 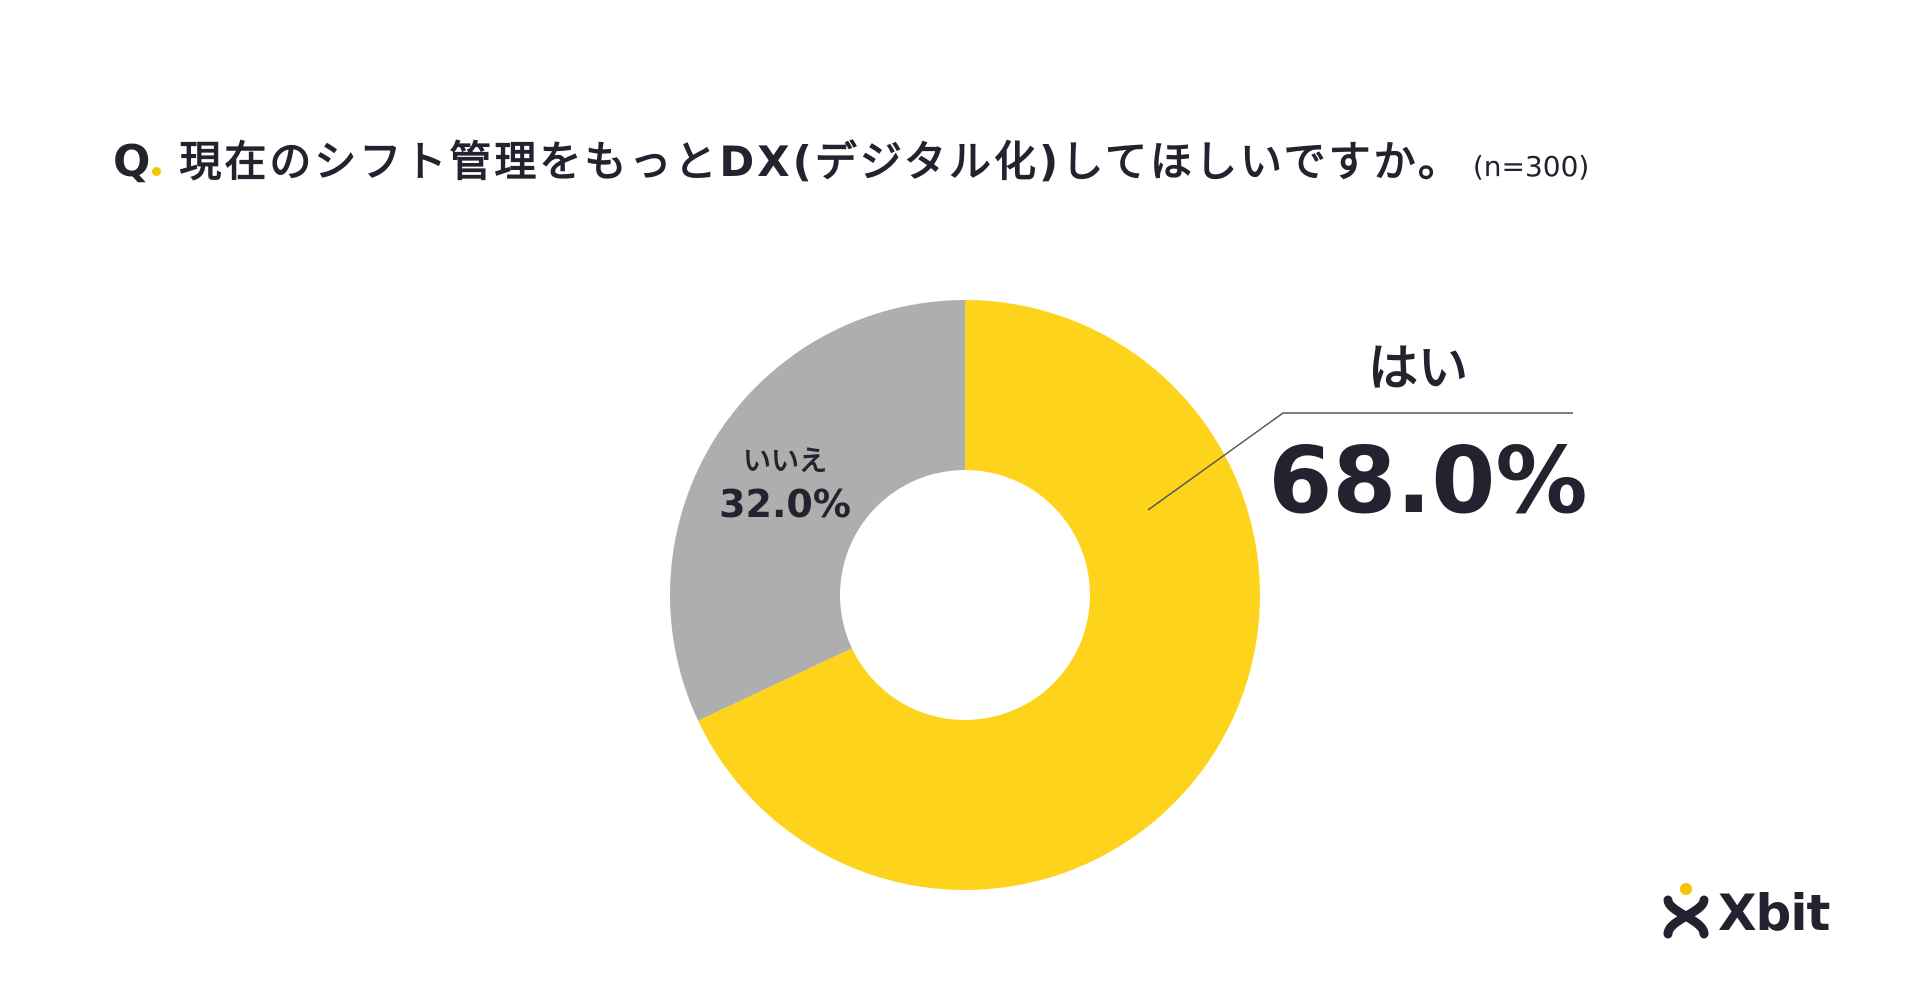 I want to click on no-label: いいえ, so click(x=785, y=460).